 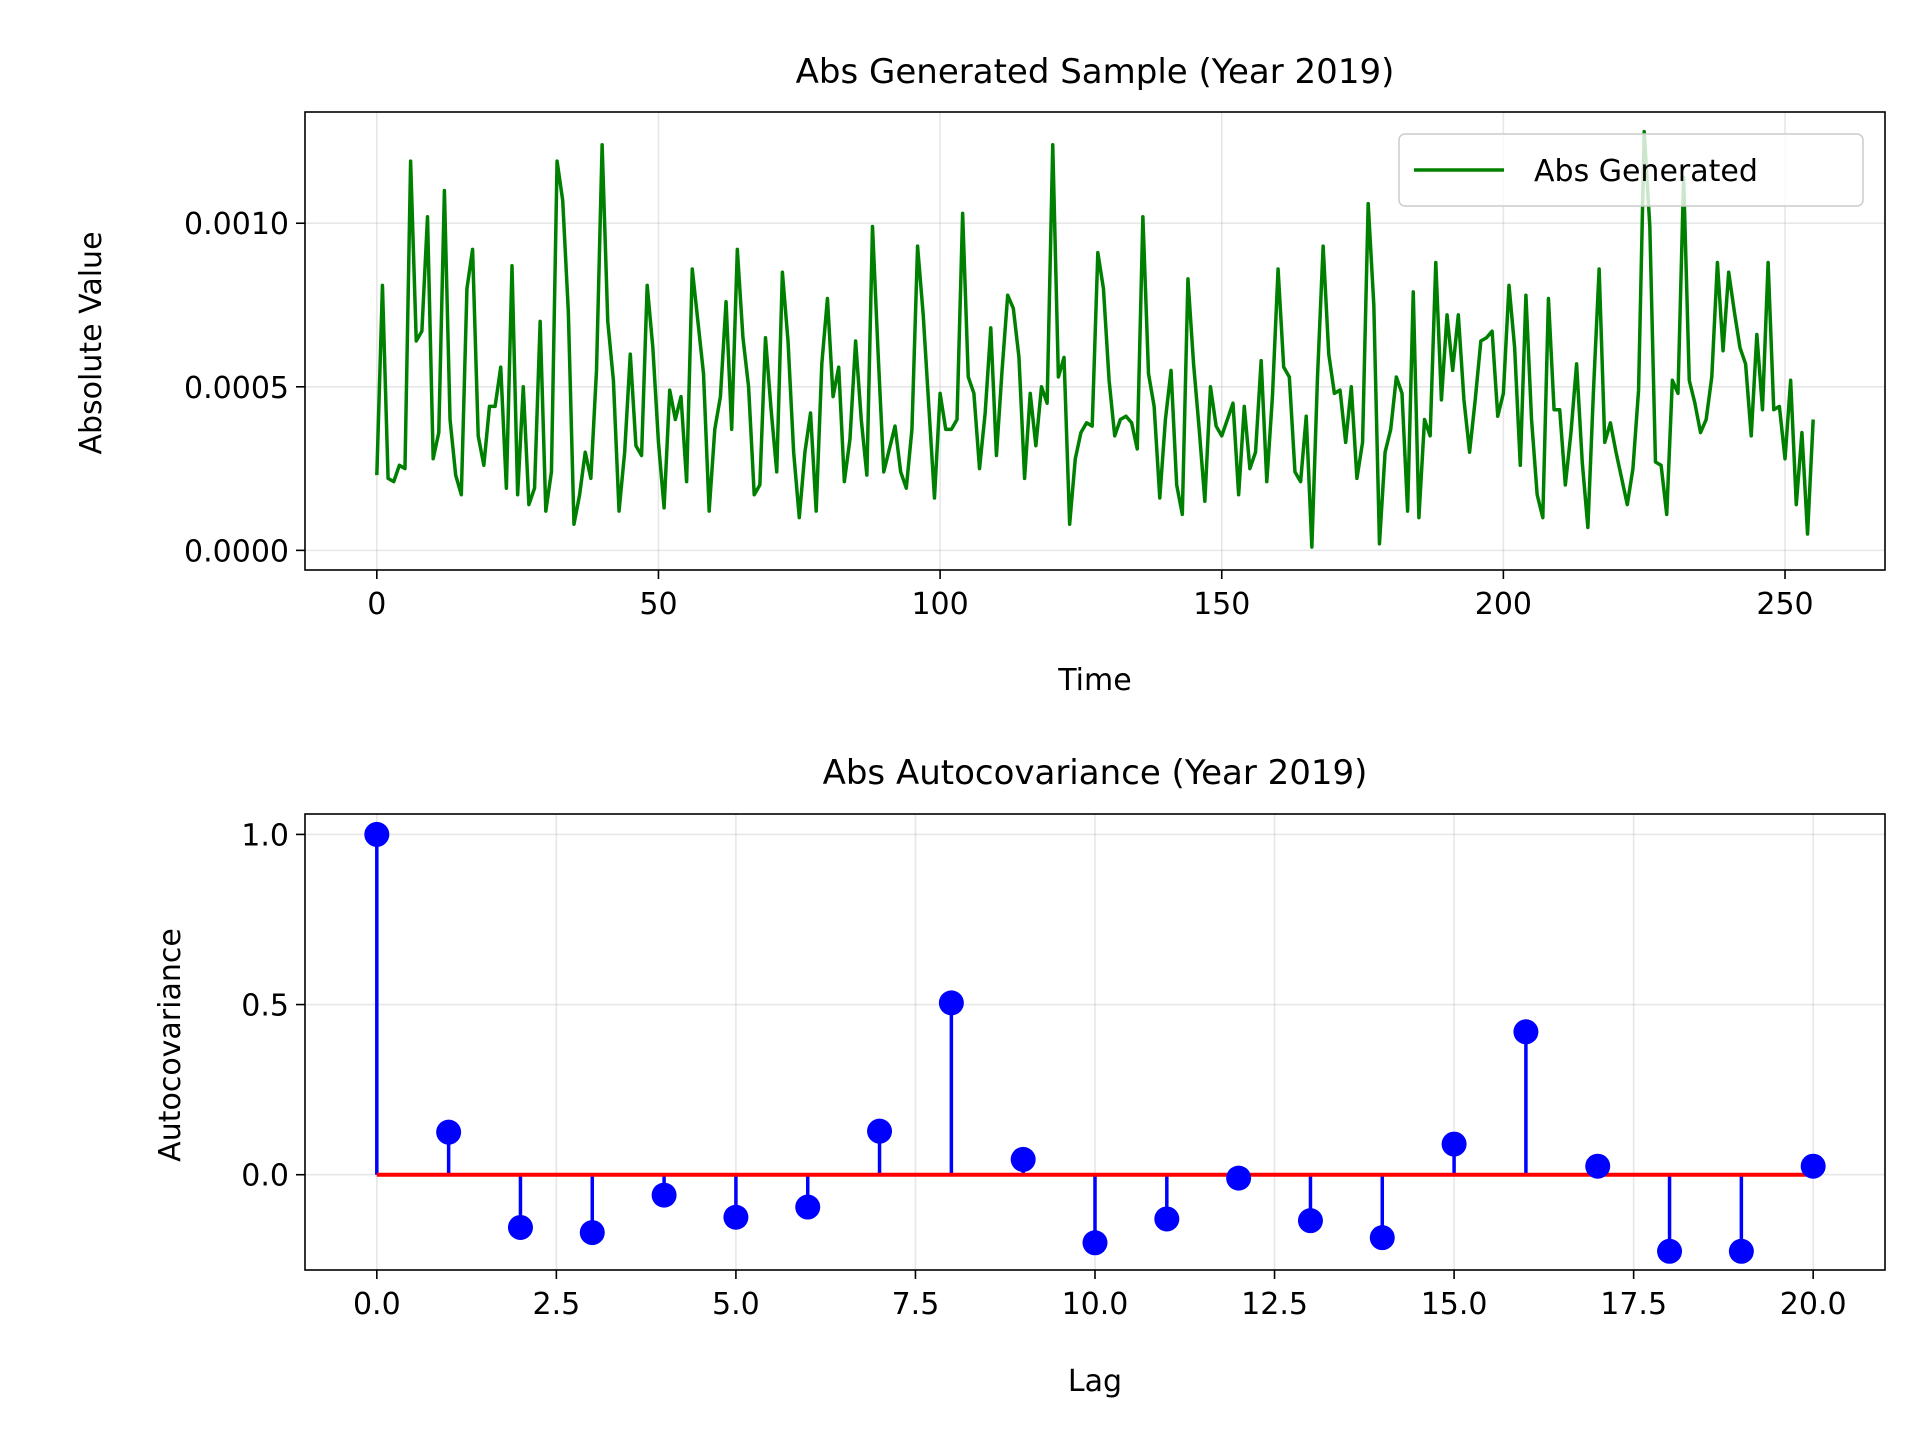 I want to click on x-tick-label: 0.0, so click(x=377, y=1304).